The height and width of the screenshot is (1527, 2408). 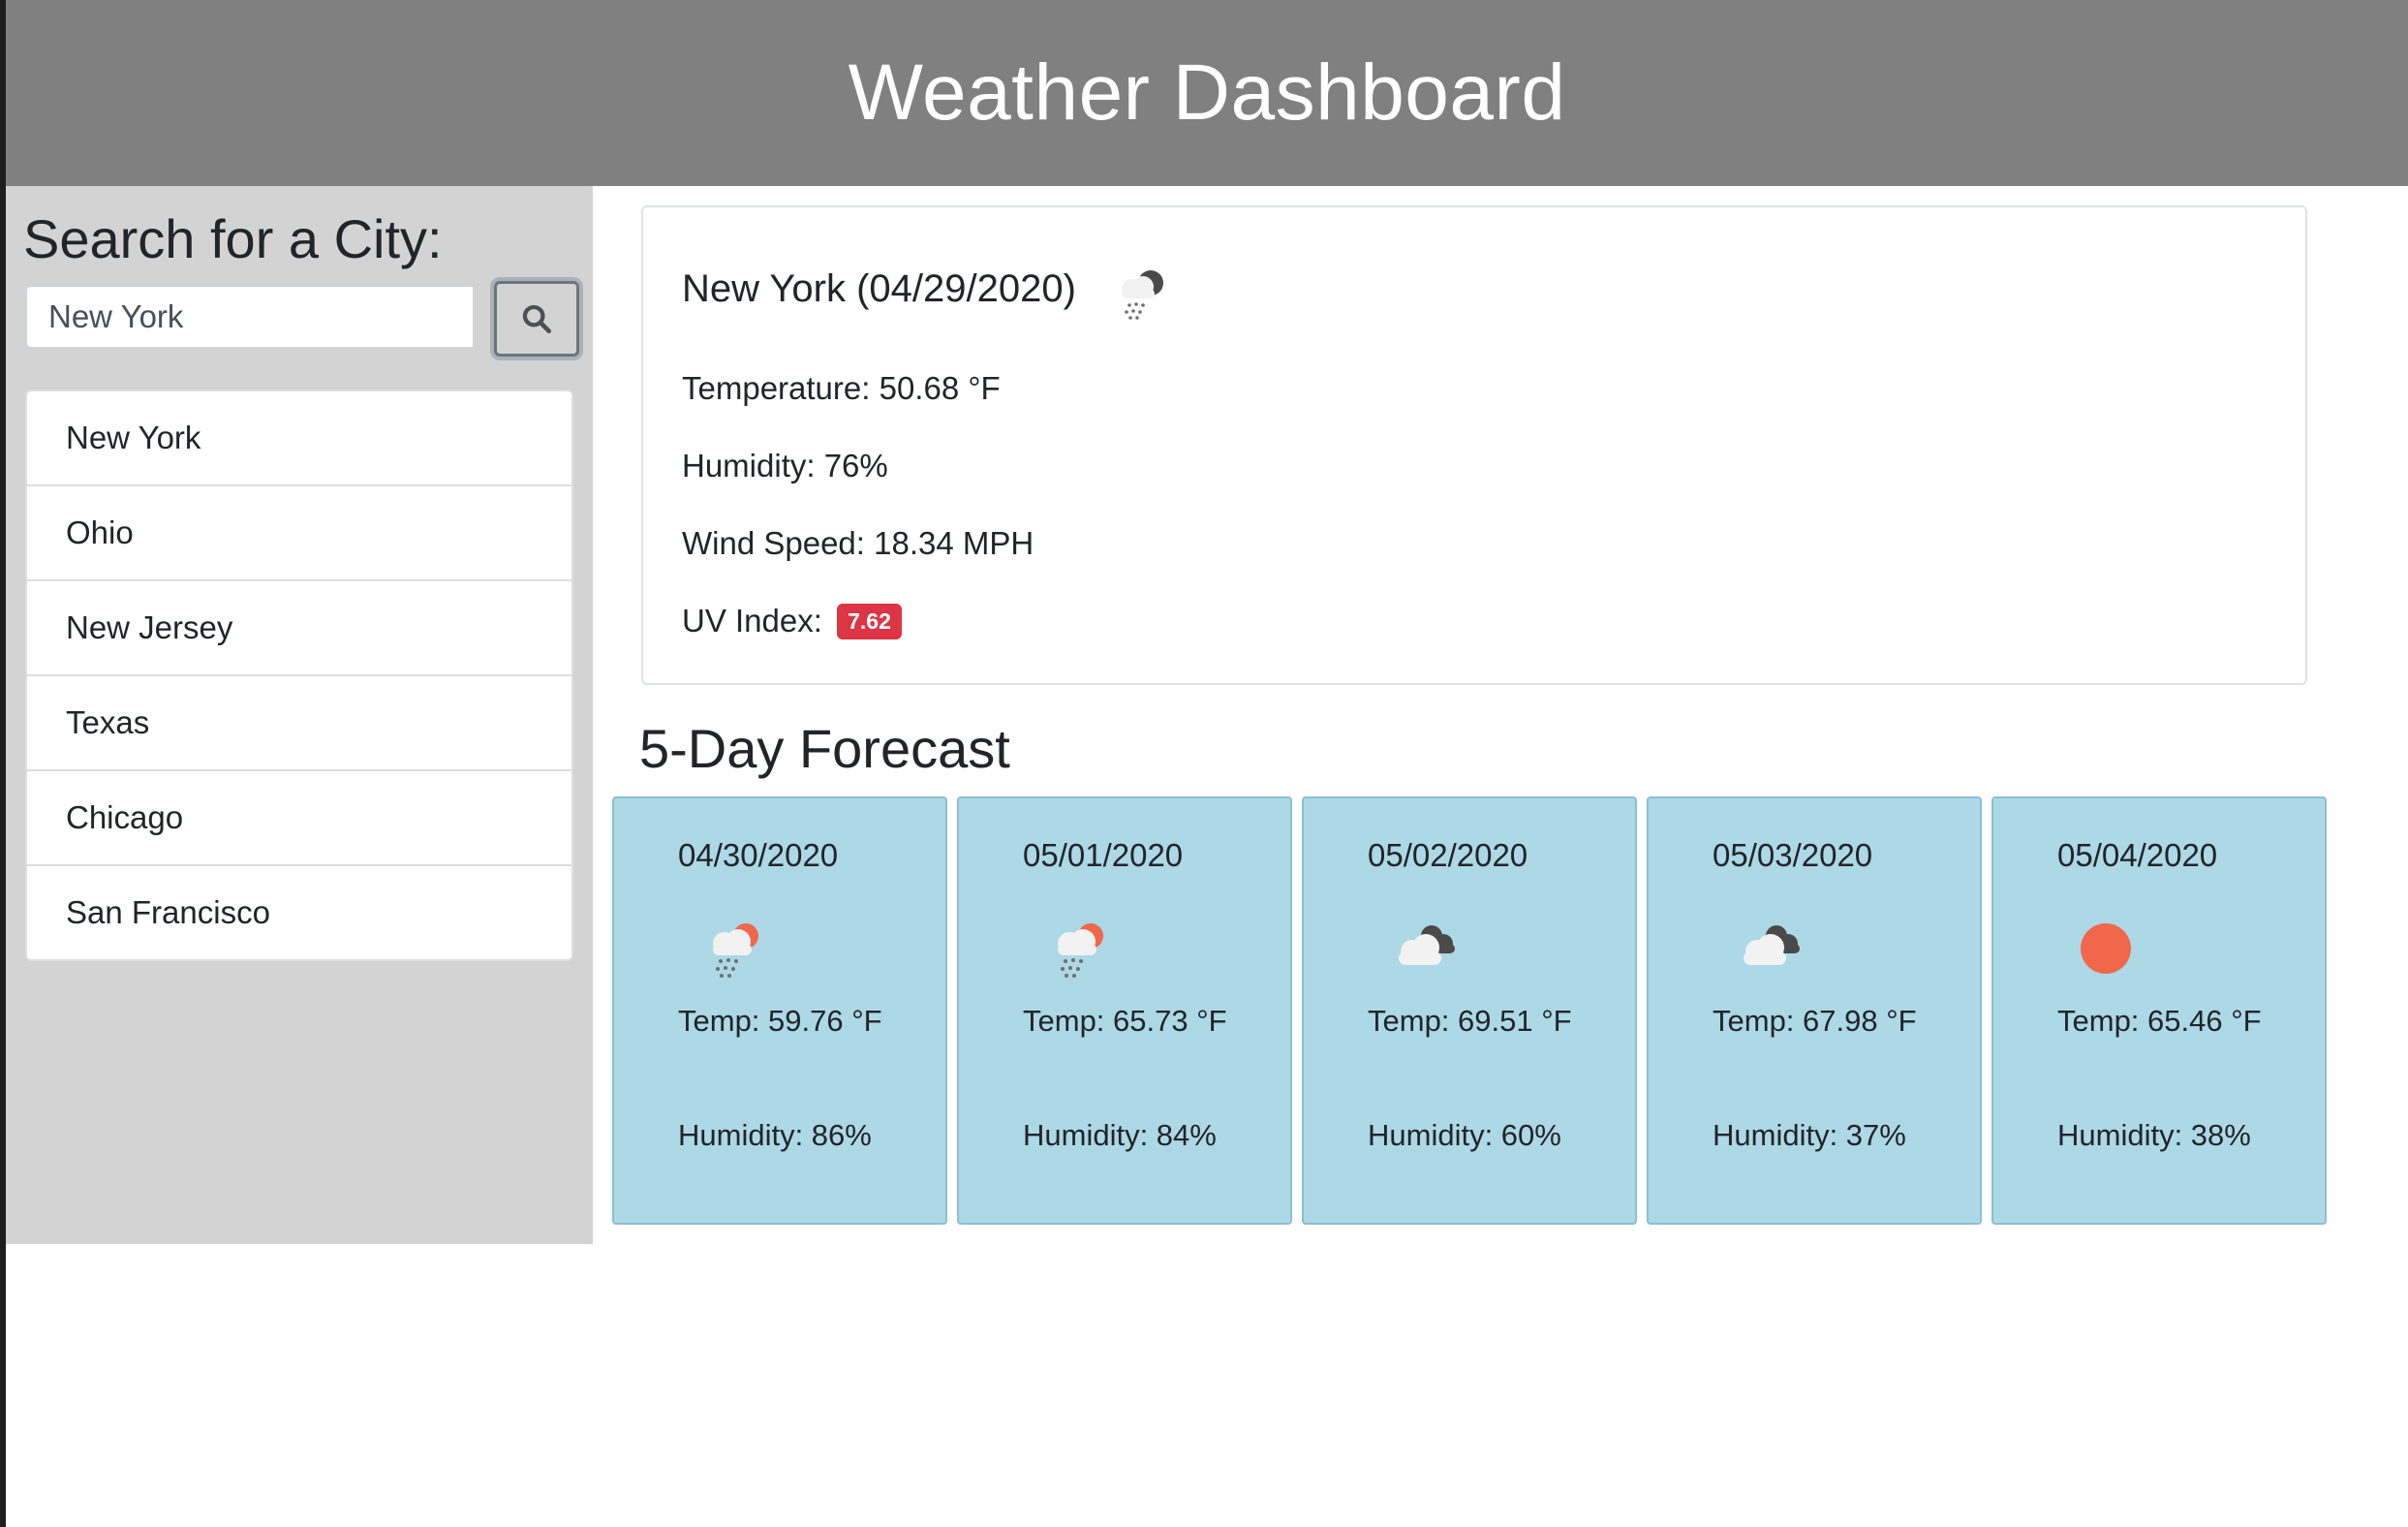 I want to click on forecast-heading: 5-Day Forecast, so click(x=824, y=749).